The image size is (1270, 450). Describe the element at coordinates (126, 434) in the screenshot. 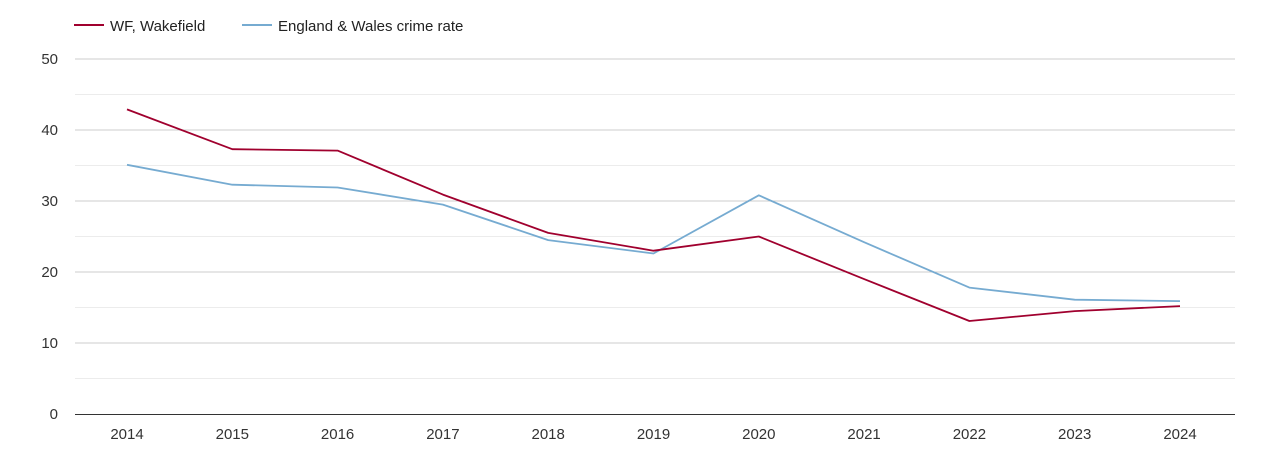

I see `x-tick-label: 2014` at that location.